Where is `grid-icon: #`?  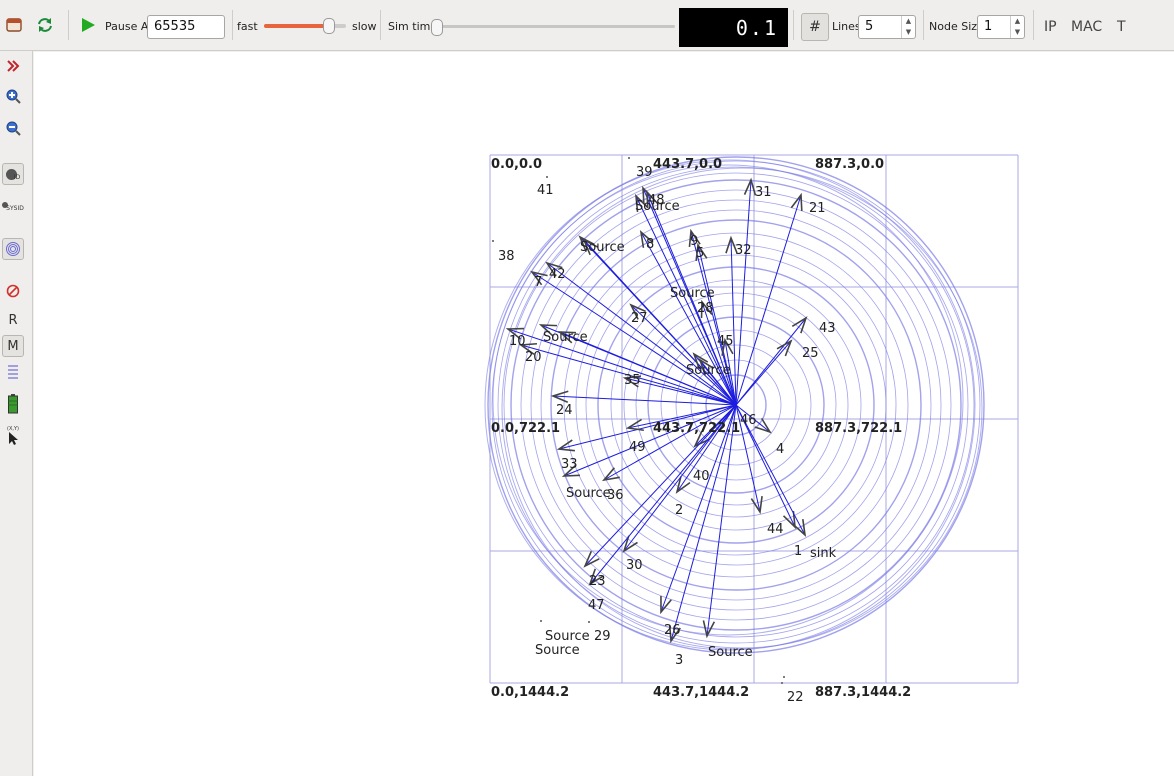 grid-icon: # is located at coordinates (815, 27).